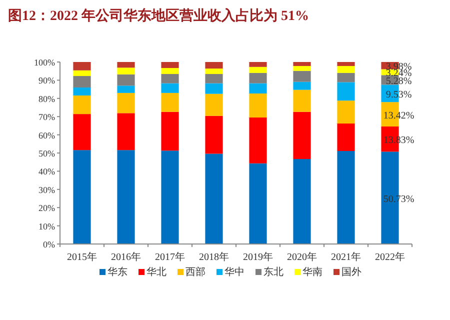 This screenshot has height=320, width=450. What do you see at coordinates (274, 272) in the screenshot?
I see `legend-label: 东北` at bounding box center [274, 272].